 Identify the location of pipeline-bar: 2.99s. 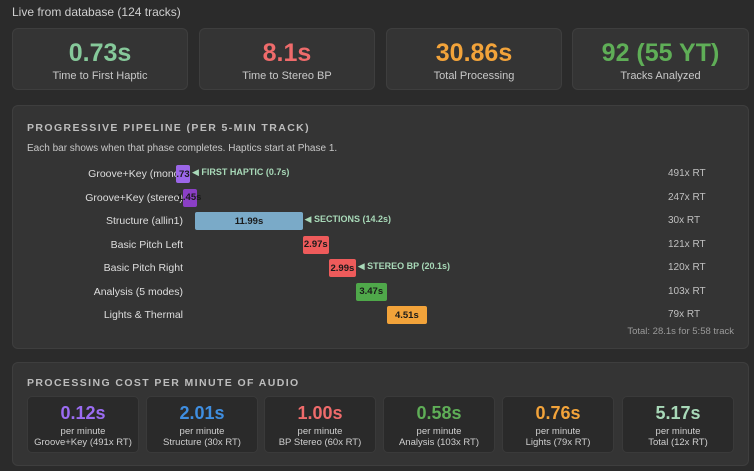
(342, 268).